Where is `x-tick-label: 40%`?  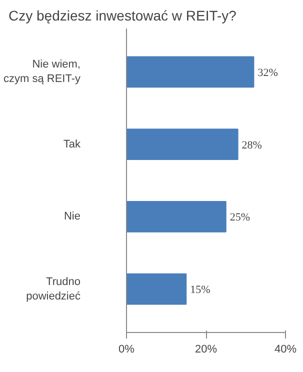
x-tick-label: 40% is located at coordinates (285, 350).